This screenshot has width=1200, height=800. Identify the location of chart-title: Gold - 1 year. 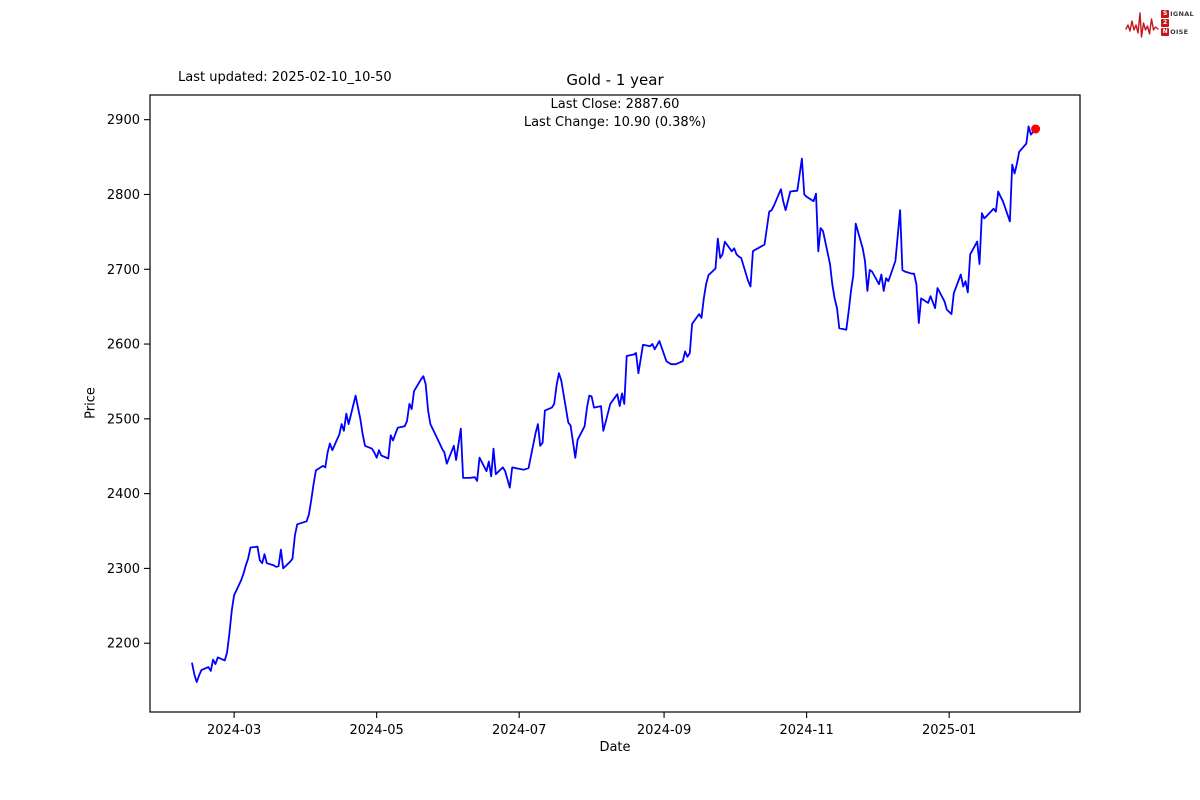
(615, 80).